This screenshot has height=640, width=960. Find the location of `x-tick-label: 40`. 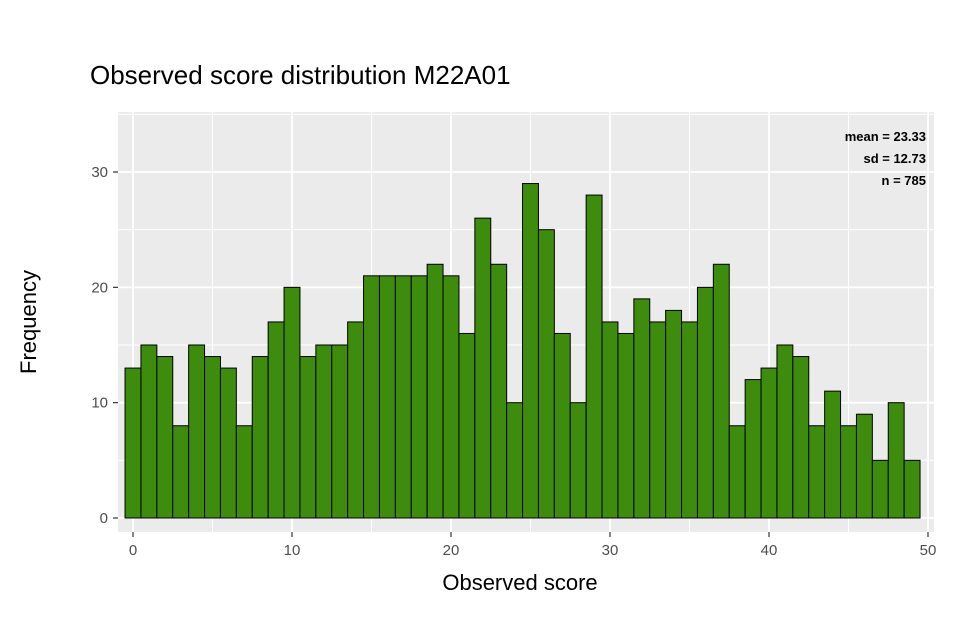

x-tick-label: 40 is located at coordinates (769, 550).